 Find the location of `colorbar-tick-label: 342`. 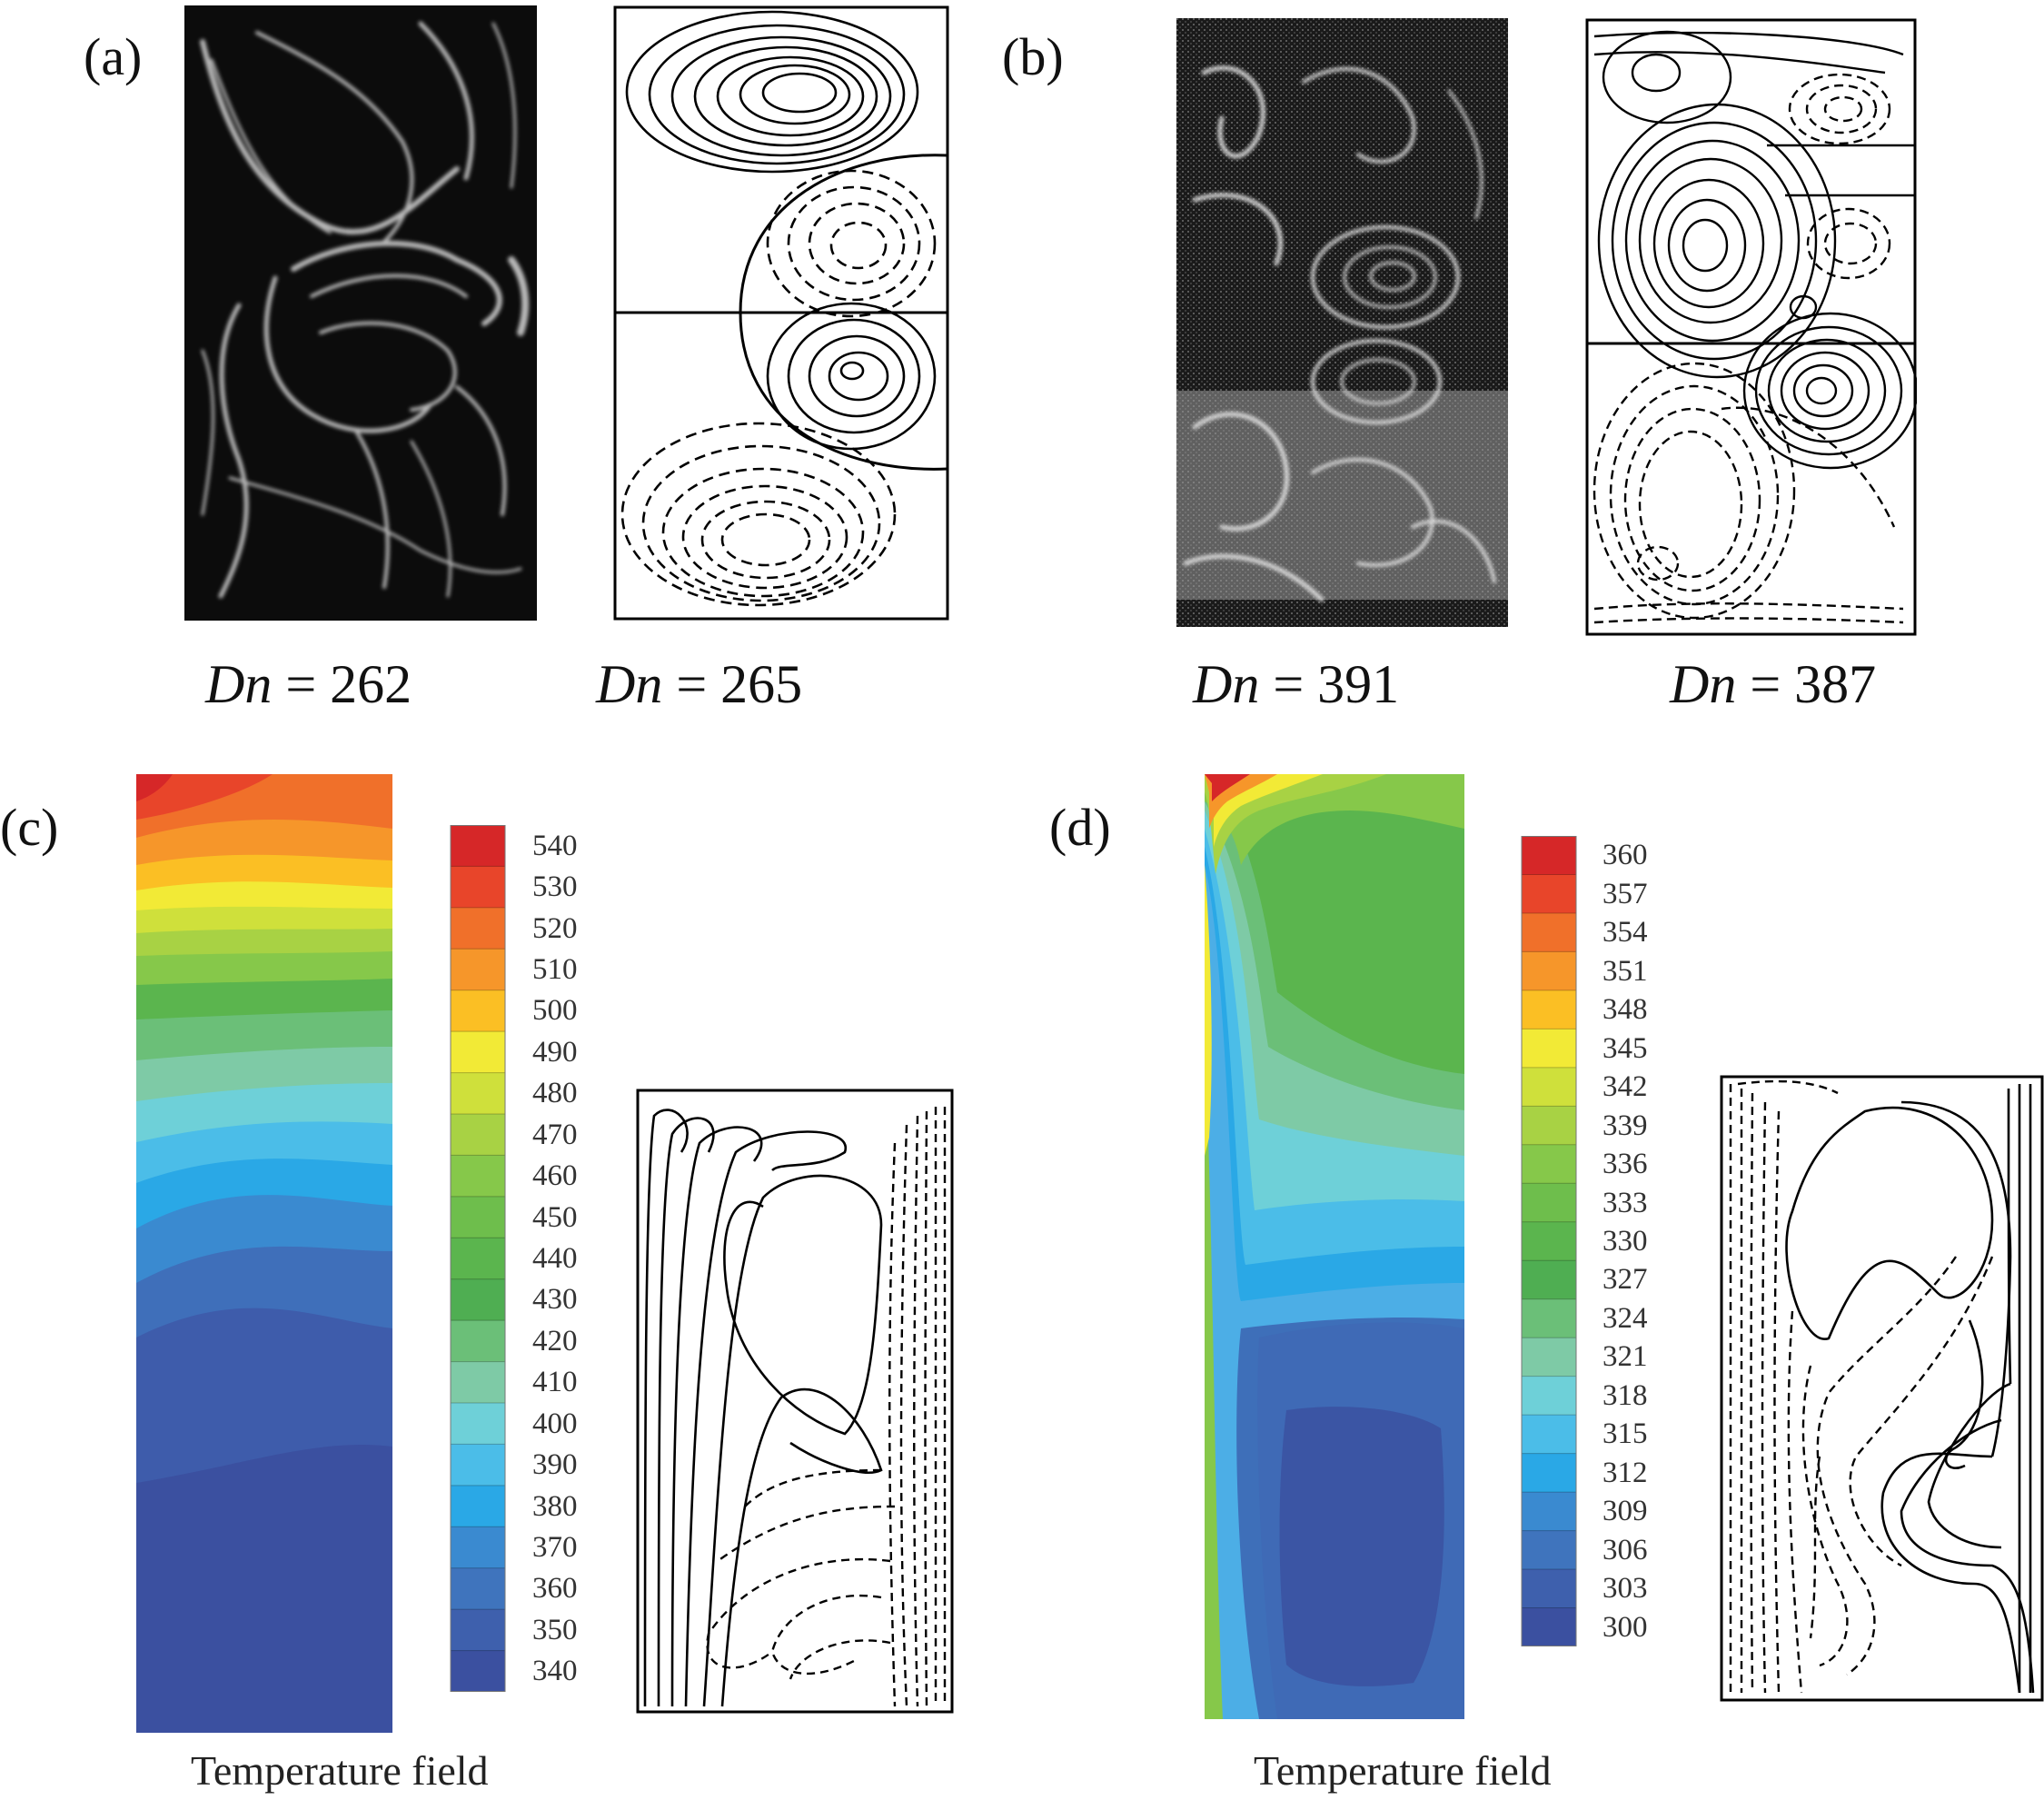

colorbar-tick-label: 342 is located at coordinates (1625, 1087).